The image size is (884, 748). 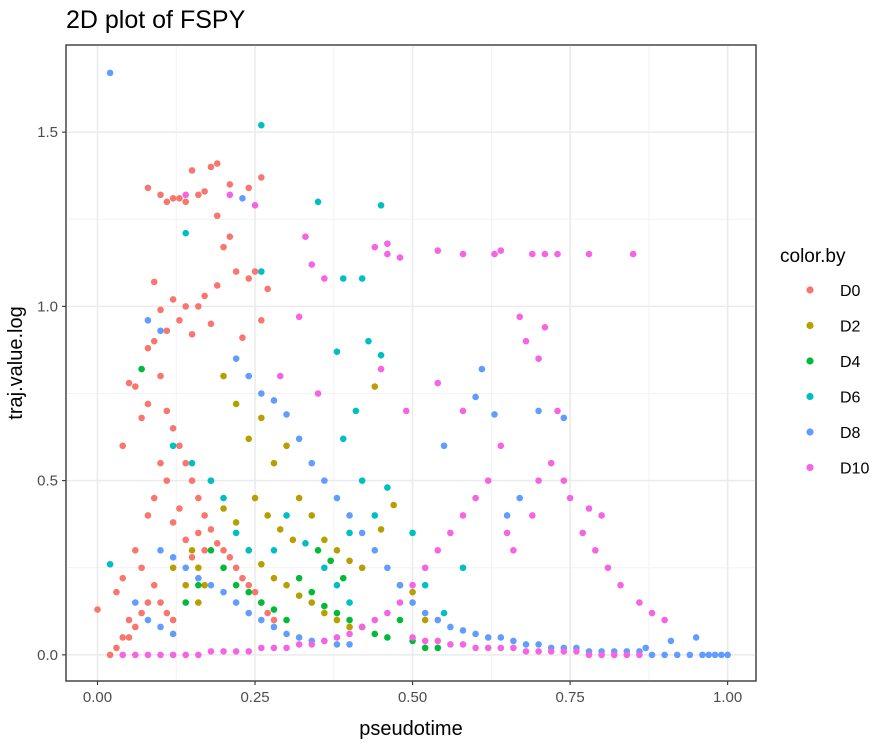 What do you see at coordinates (833, 327) in the screenshot?
I see `legend-item-d2: D2` at bounding box center [833, 327].